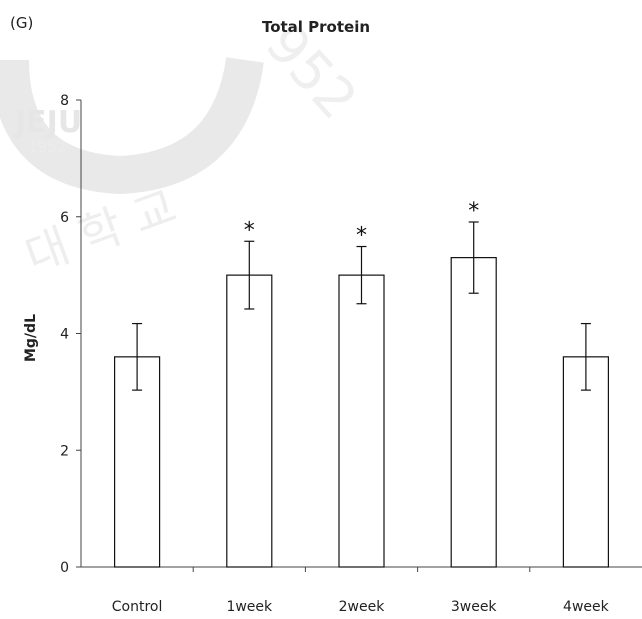 Image resolution: width=642 pixels, height=619 pixels. I want to click on y-tick-label: 0, so click(64, 568).